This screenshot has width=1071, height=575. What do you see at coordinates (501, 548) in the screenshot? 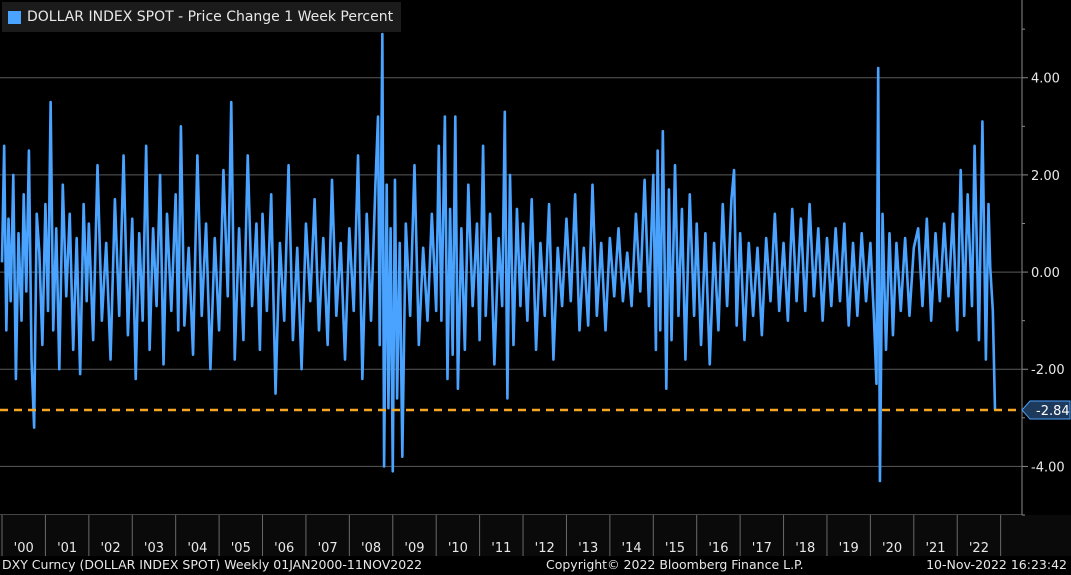
I see `x-tick-label: '11` at bounding box center [501, 548].